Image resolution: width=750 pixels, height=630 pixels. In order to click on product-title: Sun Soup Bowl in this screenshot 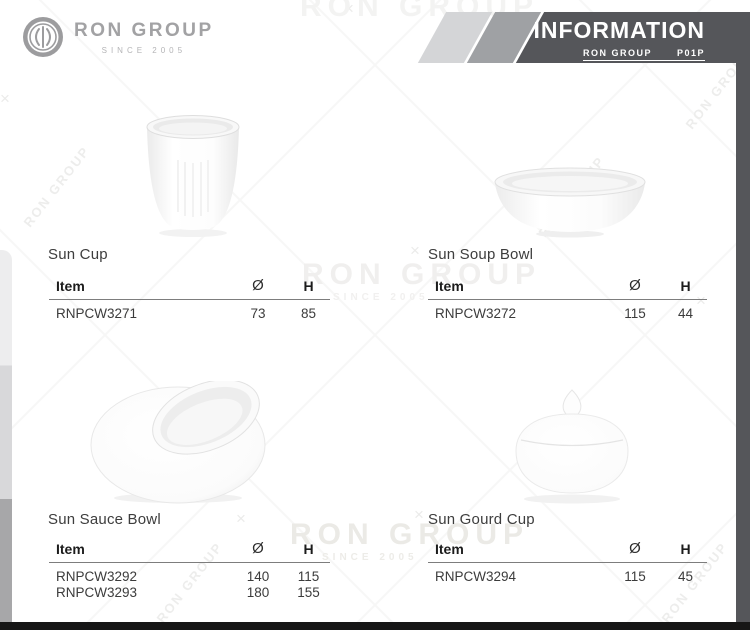, I will do `click(481, 254)`.